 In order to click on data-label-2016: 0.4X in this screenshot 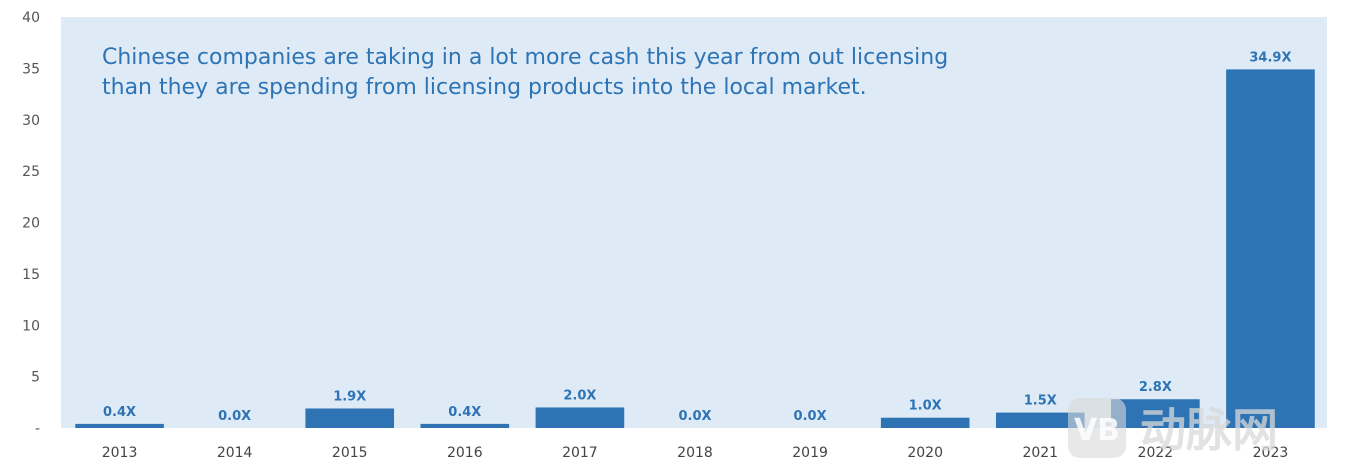, I will do `click(464, 412)`.